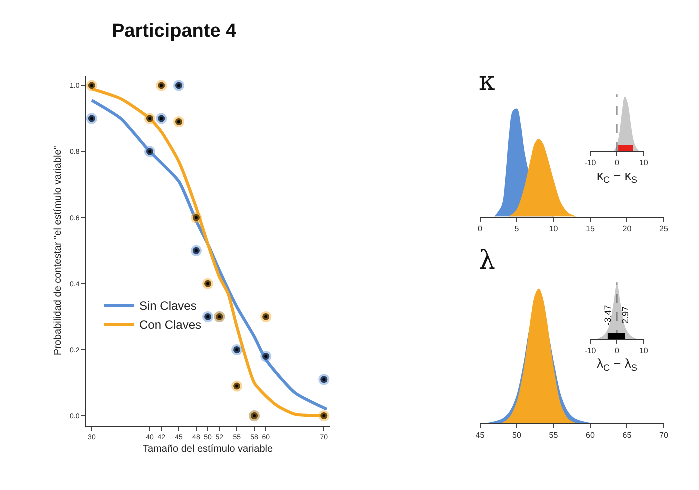 The width and height of the screenshot is (699, 490). I want to click on x-tick-label: 70, so click(664, 435).